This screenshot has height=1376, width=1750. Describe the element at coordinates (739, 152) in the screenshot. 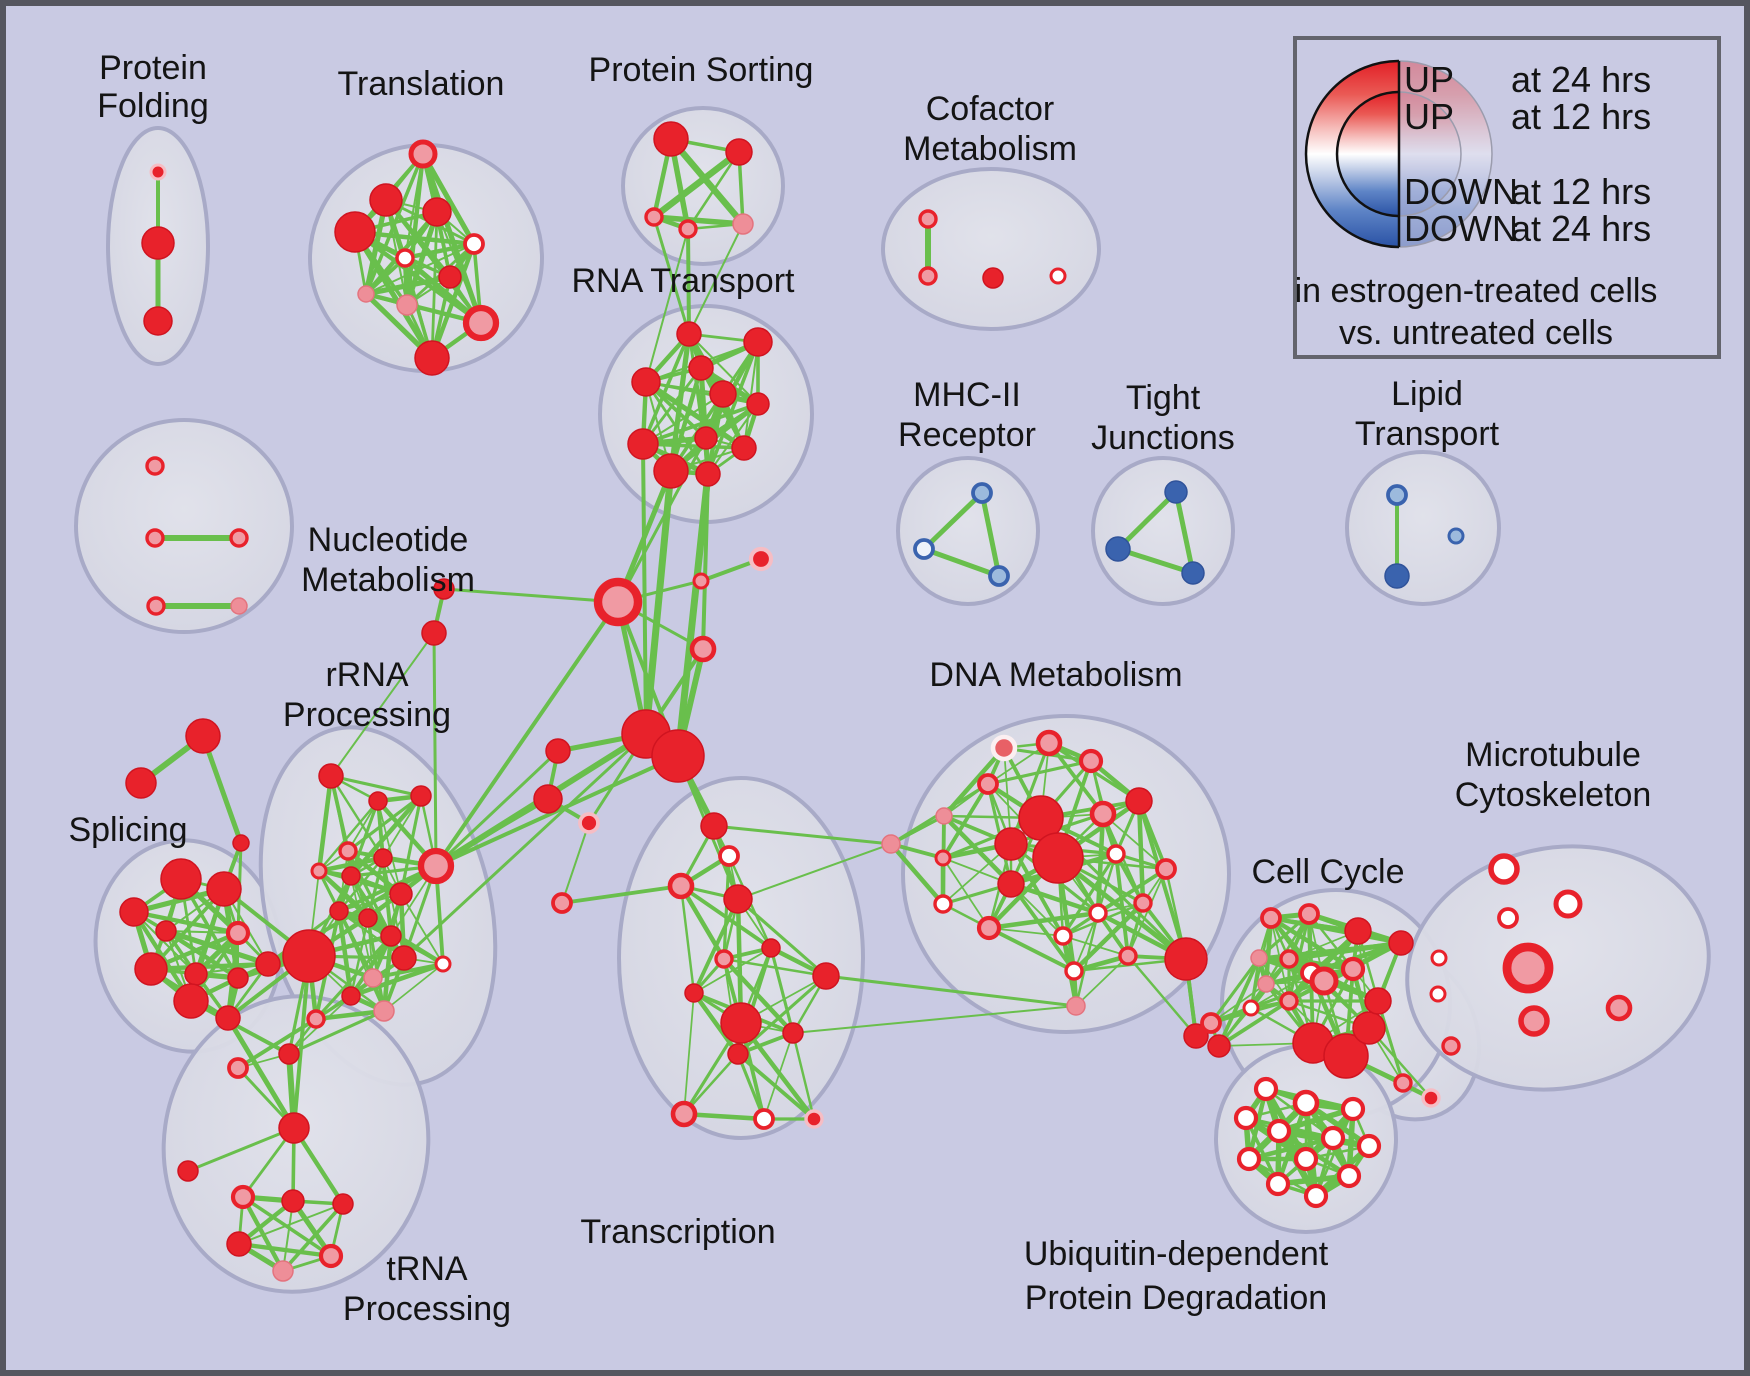

I see `gene-node-red-protein-sorting` at that location.